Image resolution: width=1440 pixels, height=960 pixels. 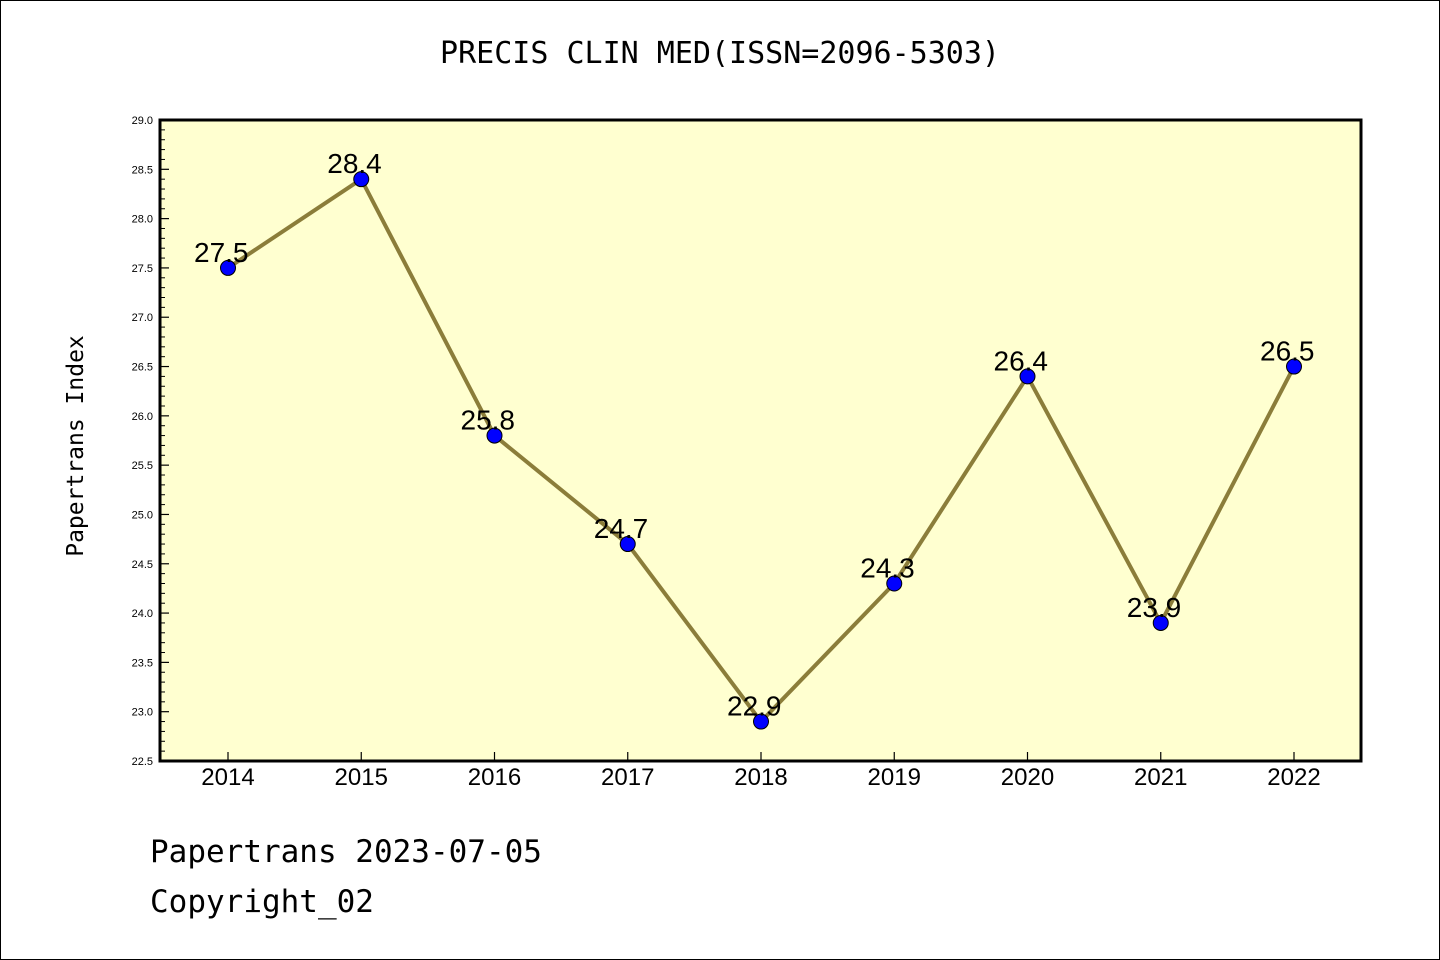 I want to click on footer-date: Papertrans 2023-07-05, so click(x=346, y=852).